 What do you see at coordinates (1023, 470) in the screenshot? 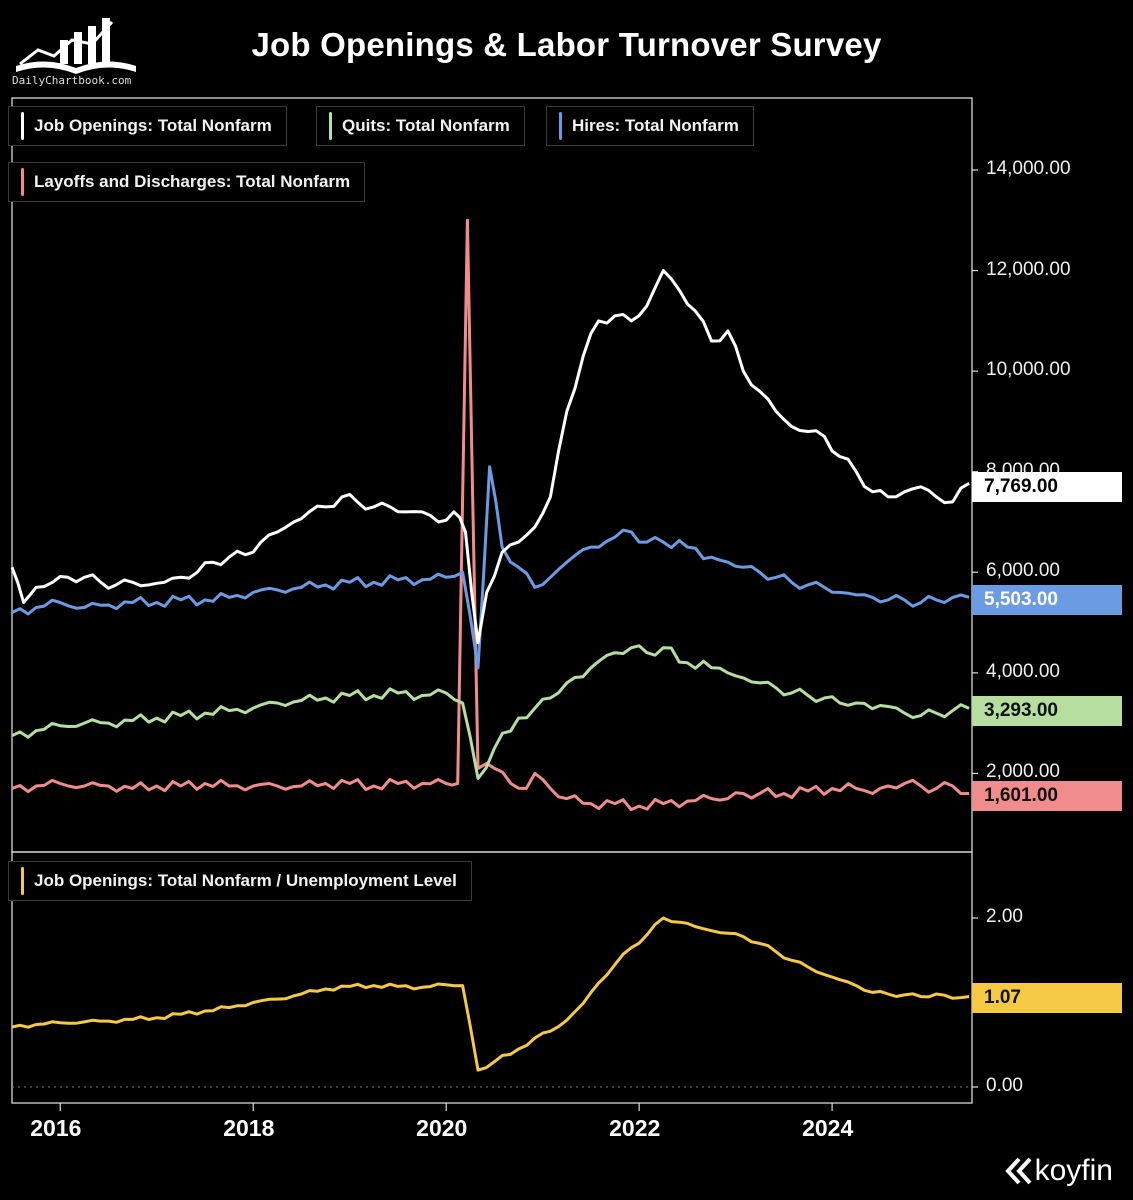
I see `y-tick-label: 8,000.00` at bounding box center [1023, 470].